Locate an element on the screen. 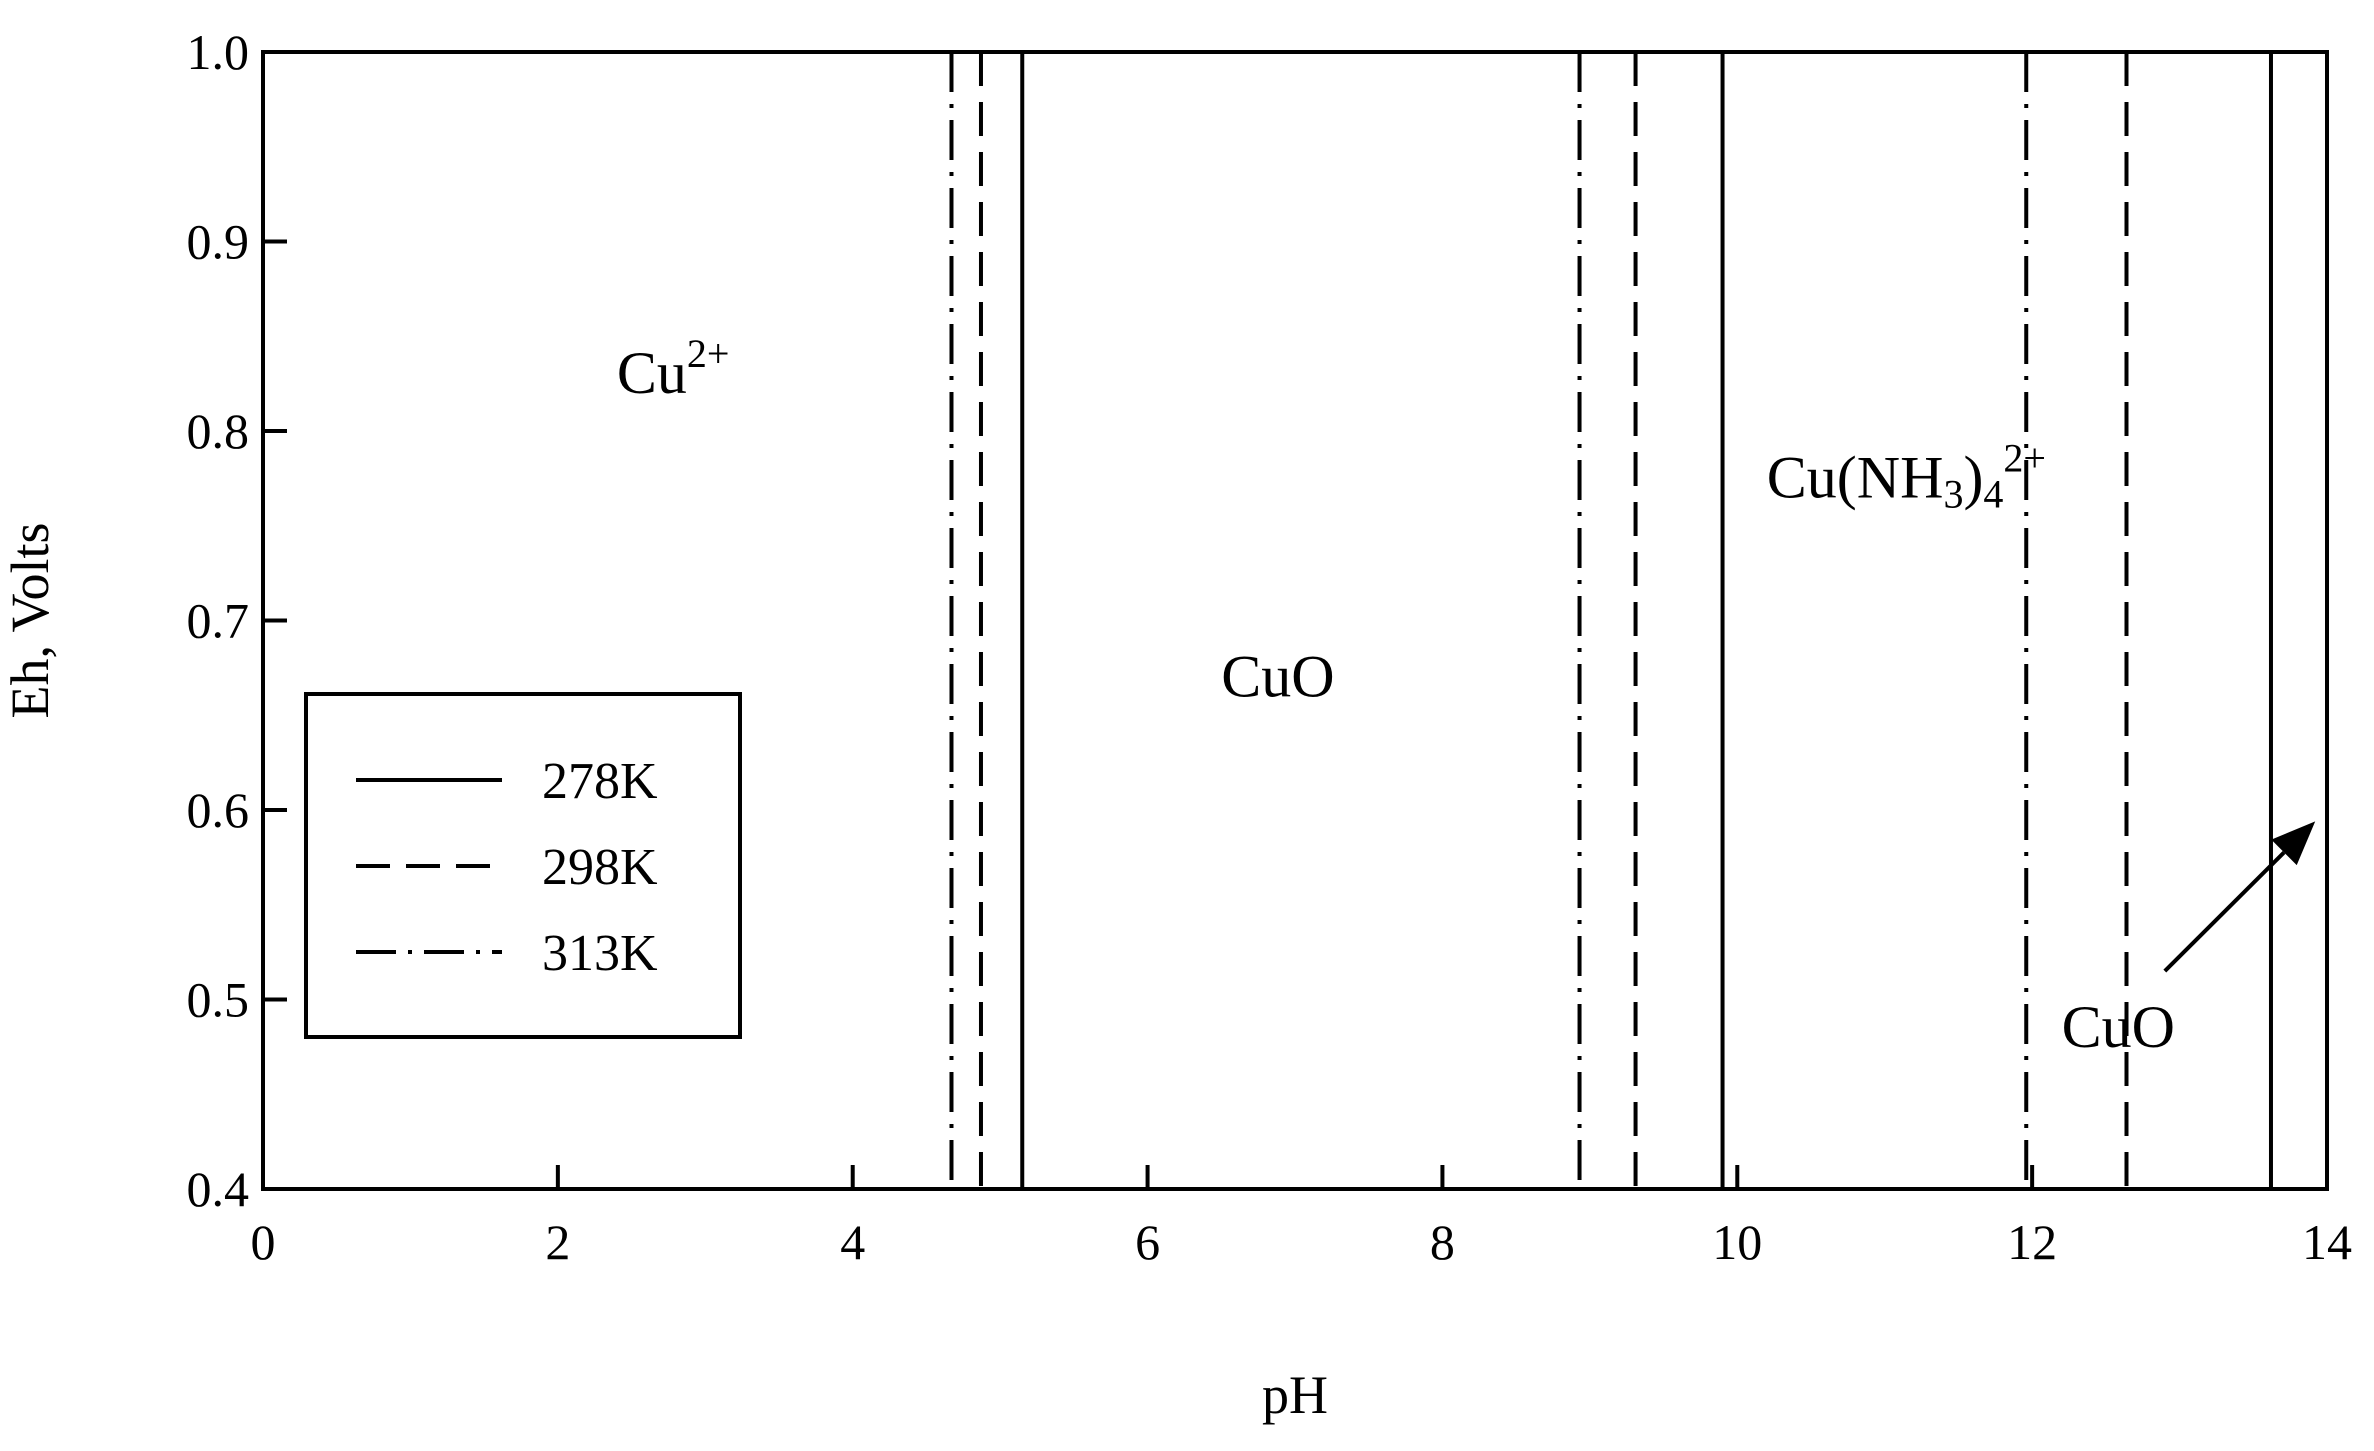 The height and width of the screenshot is (1451, 2374). x-tick-label: 6 is located at coordinates (1147, 1242).